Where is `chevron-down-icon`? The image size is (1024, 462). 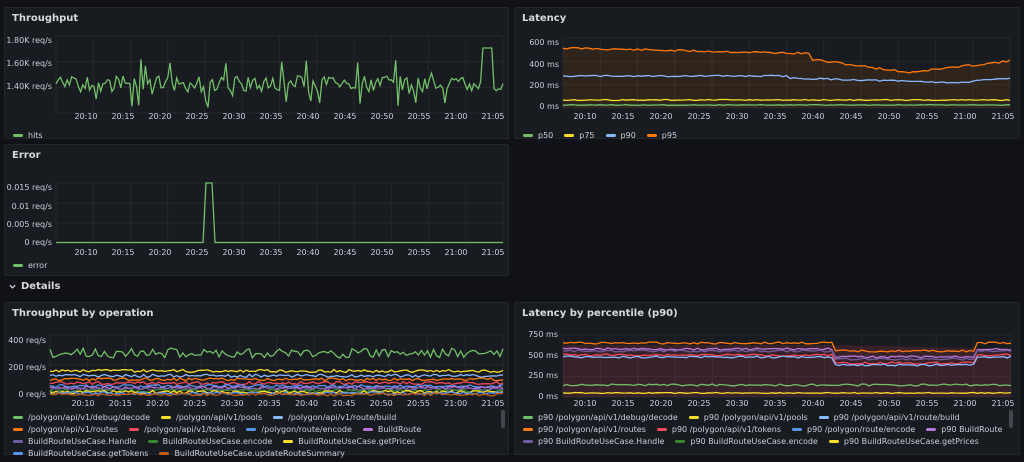 chevron-down-icon is located at coordinates (12, 286).